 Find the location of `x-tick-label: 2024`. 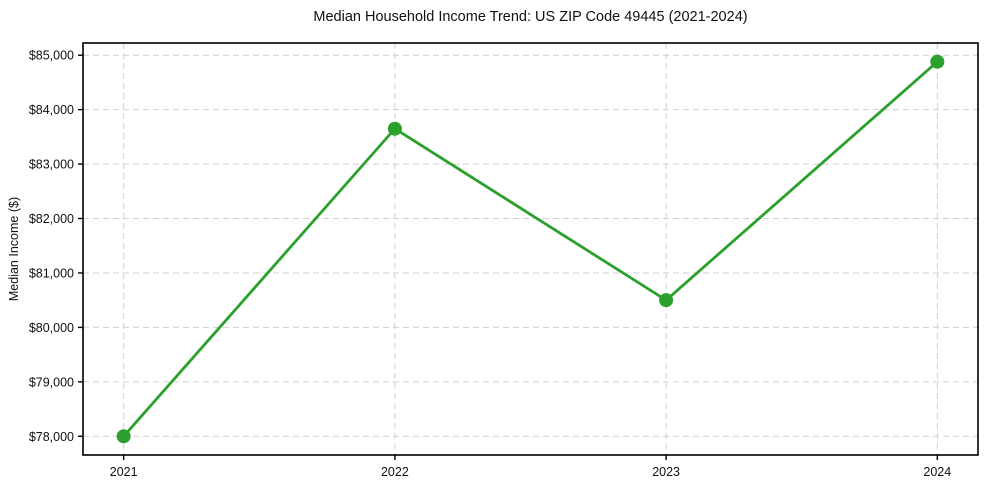

x-tick-label: 2024 is located at coordinates (937, 472).